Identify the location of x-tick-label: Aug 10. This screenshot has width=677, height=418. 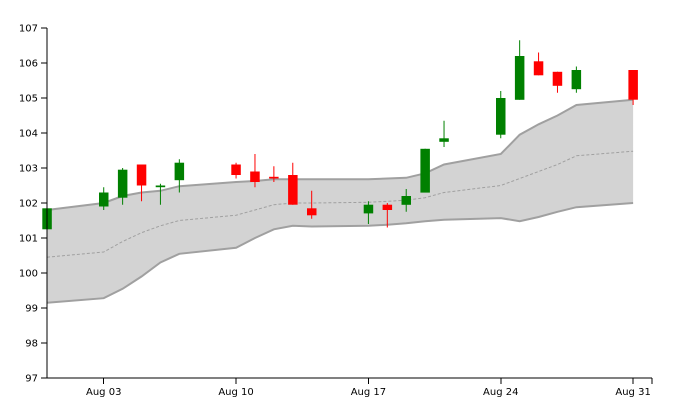
(235, 392).